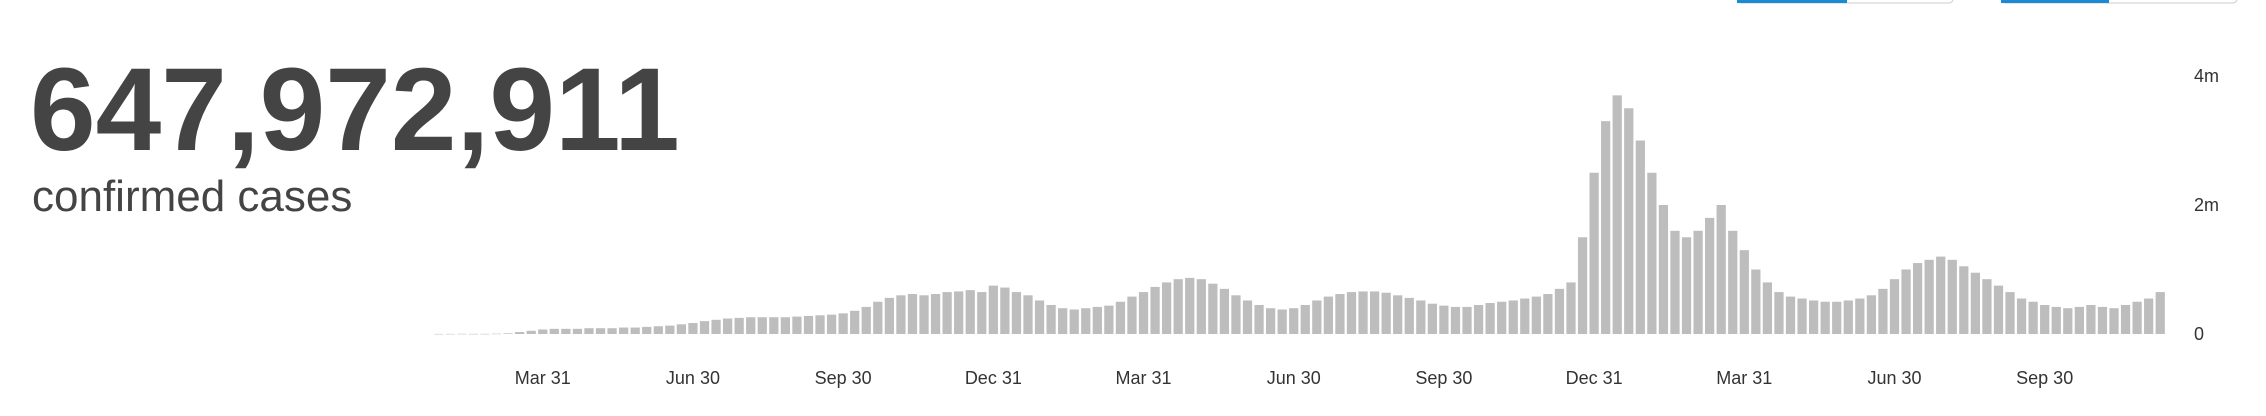  Describe the element at coordinates (192, 196) in the screenshot. I see `headline-label: confirmed cases` at that location.